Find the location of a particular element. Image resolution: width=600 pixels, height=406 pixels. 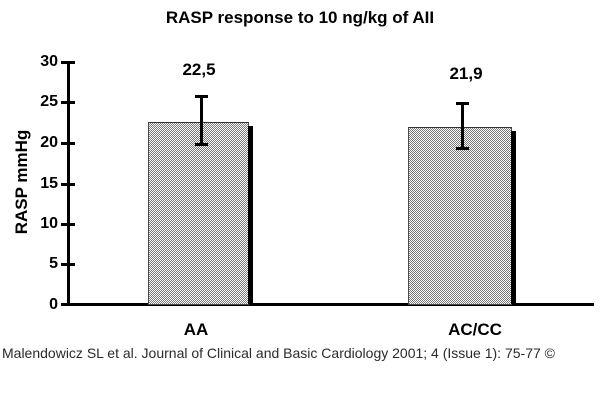

bar-aa is located at coordinates (200, 213).